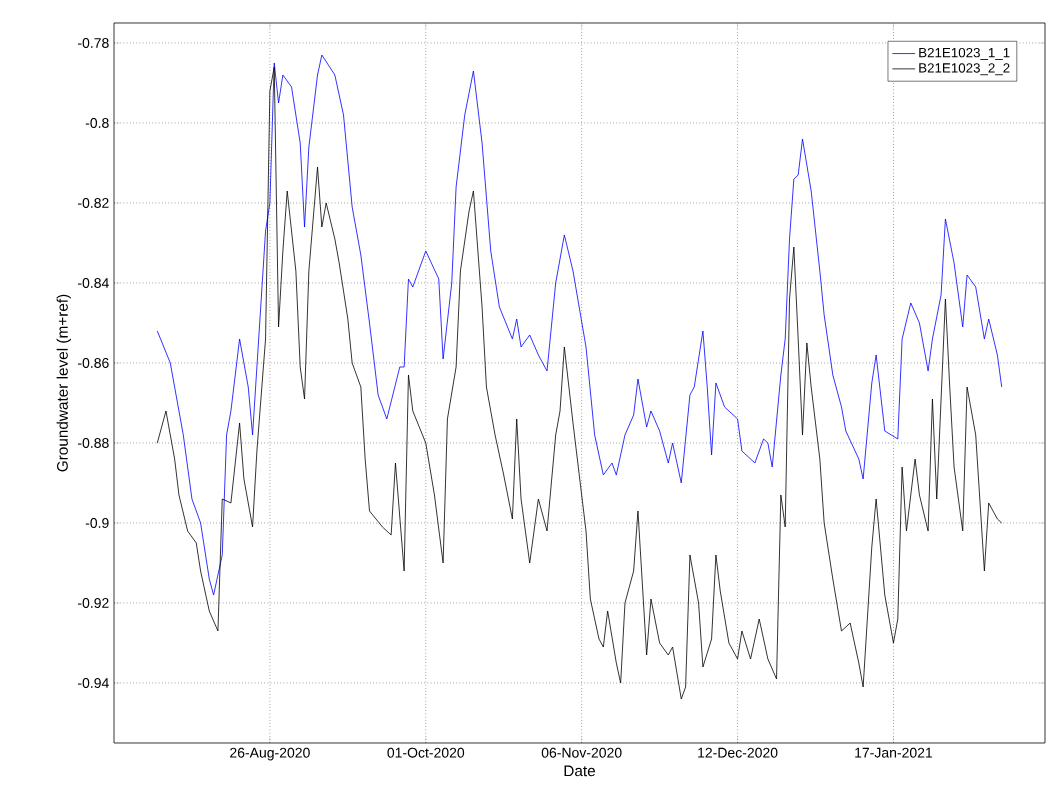 Image resolution: width=1052 pixels, height=803 pixels. I want to click on x-axis-title: Date, so click(580, 771).